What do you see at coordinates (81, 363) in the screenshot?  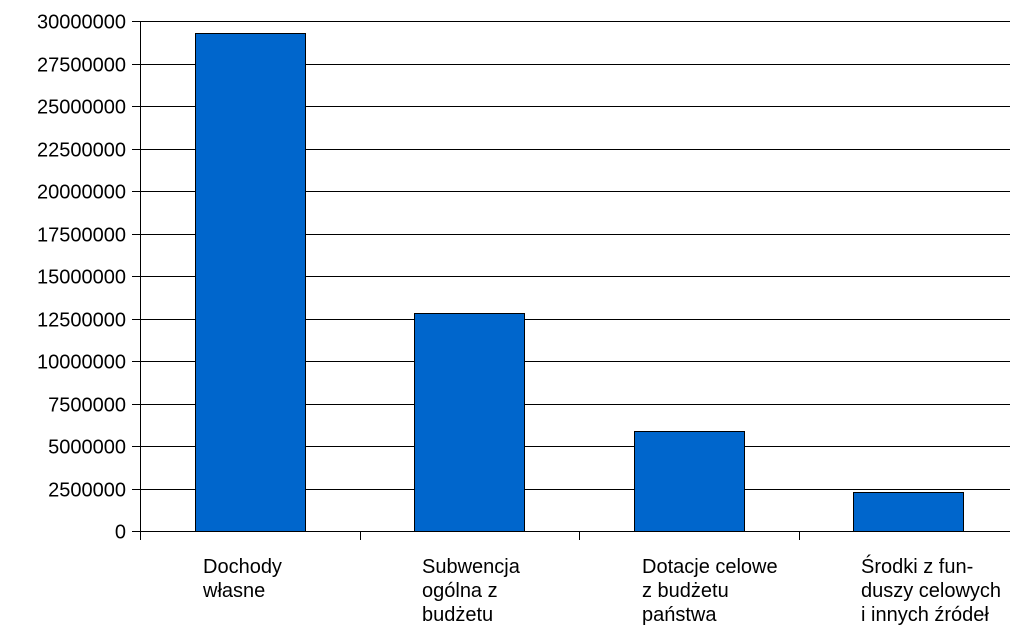 I see `y-tick-label: 10000000` at bounding box center [81, 363].